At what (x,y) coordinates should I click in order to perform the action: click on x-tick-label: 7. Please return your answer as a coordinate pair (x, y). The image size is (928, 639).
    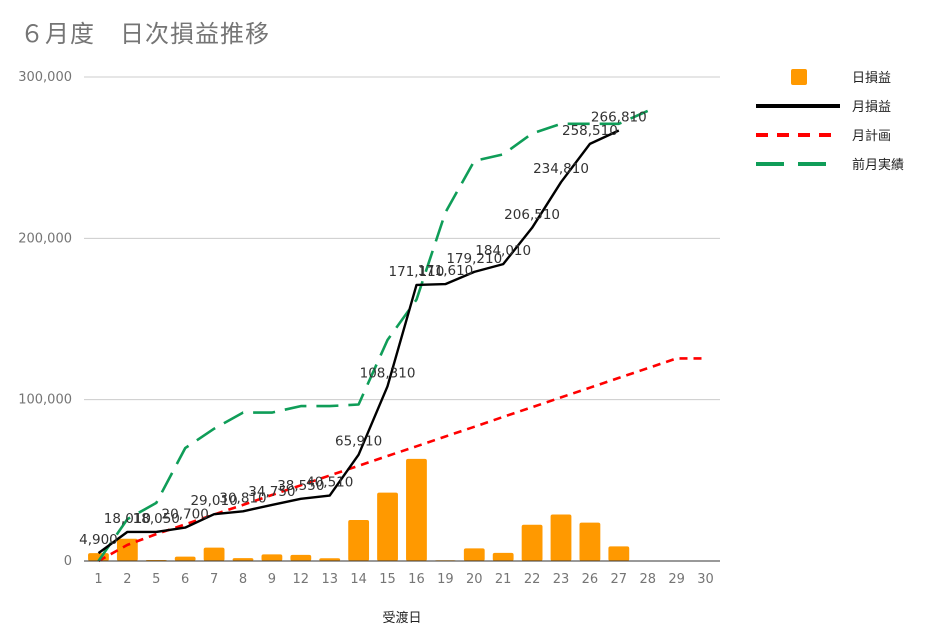
    Looking at the image, I should click on (214, 579).